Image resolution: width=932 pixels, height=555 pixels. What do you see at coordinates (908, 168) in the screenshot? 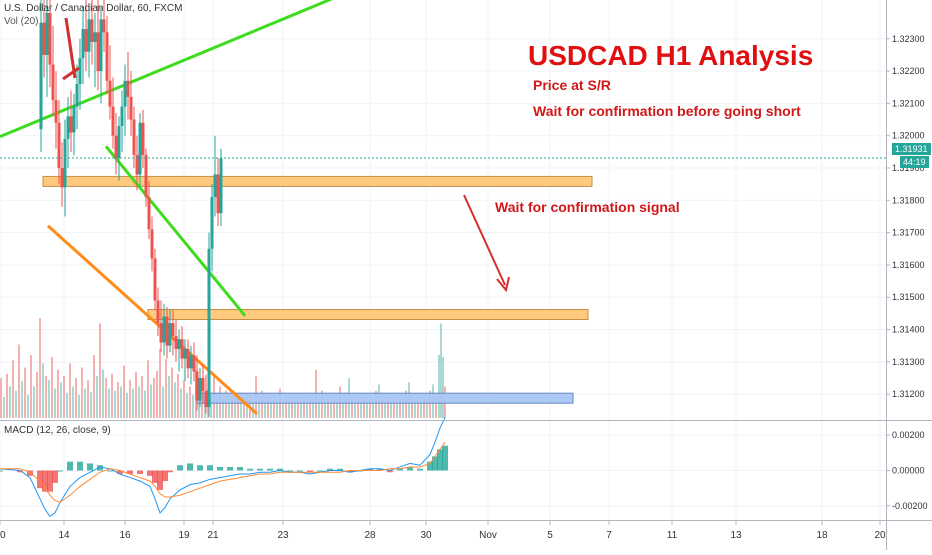
I see `price-tick-label: 1.31900` at bounding box center [908, 168].